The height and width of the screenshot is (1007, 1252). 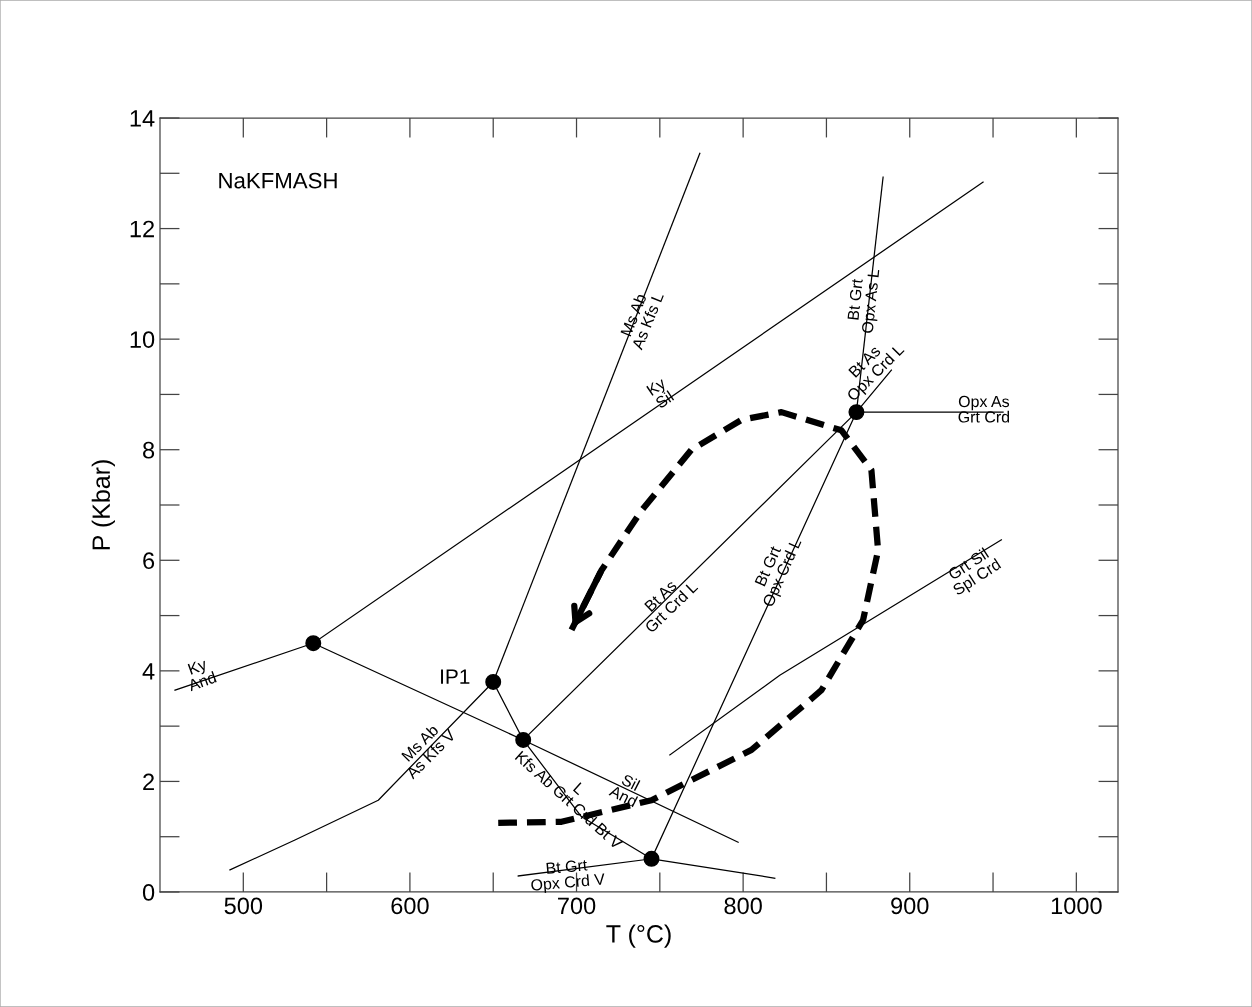 What do you see at coordinates (577, 906) in the screenshot?
I see `x-tick-label: 700` at bounding box center [577, 906].